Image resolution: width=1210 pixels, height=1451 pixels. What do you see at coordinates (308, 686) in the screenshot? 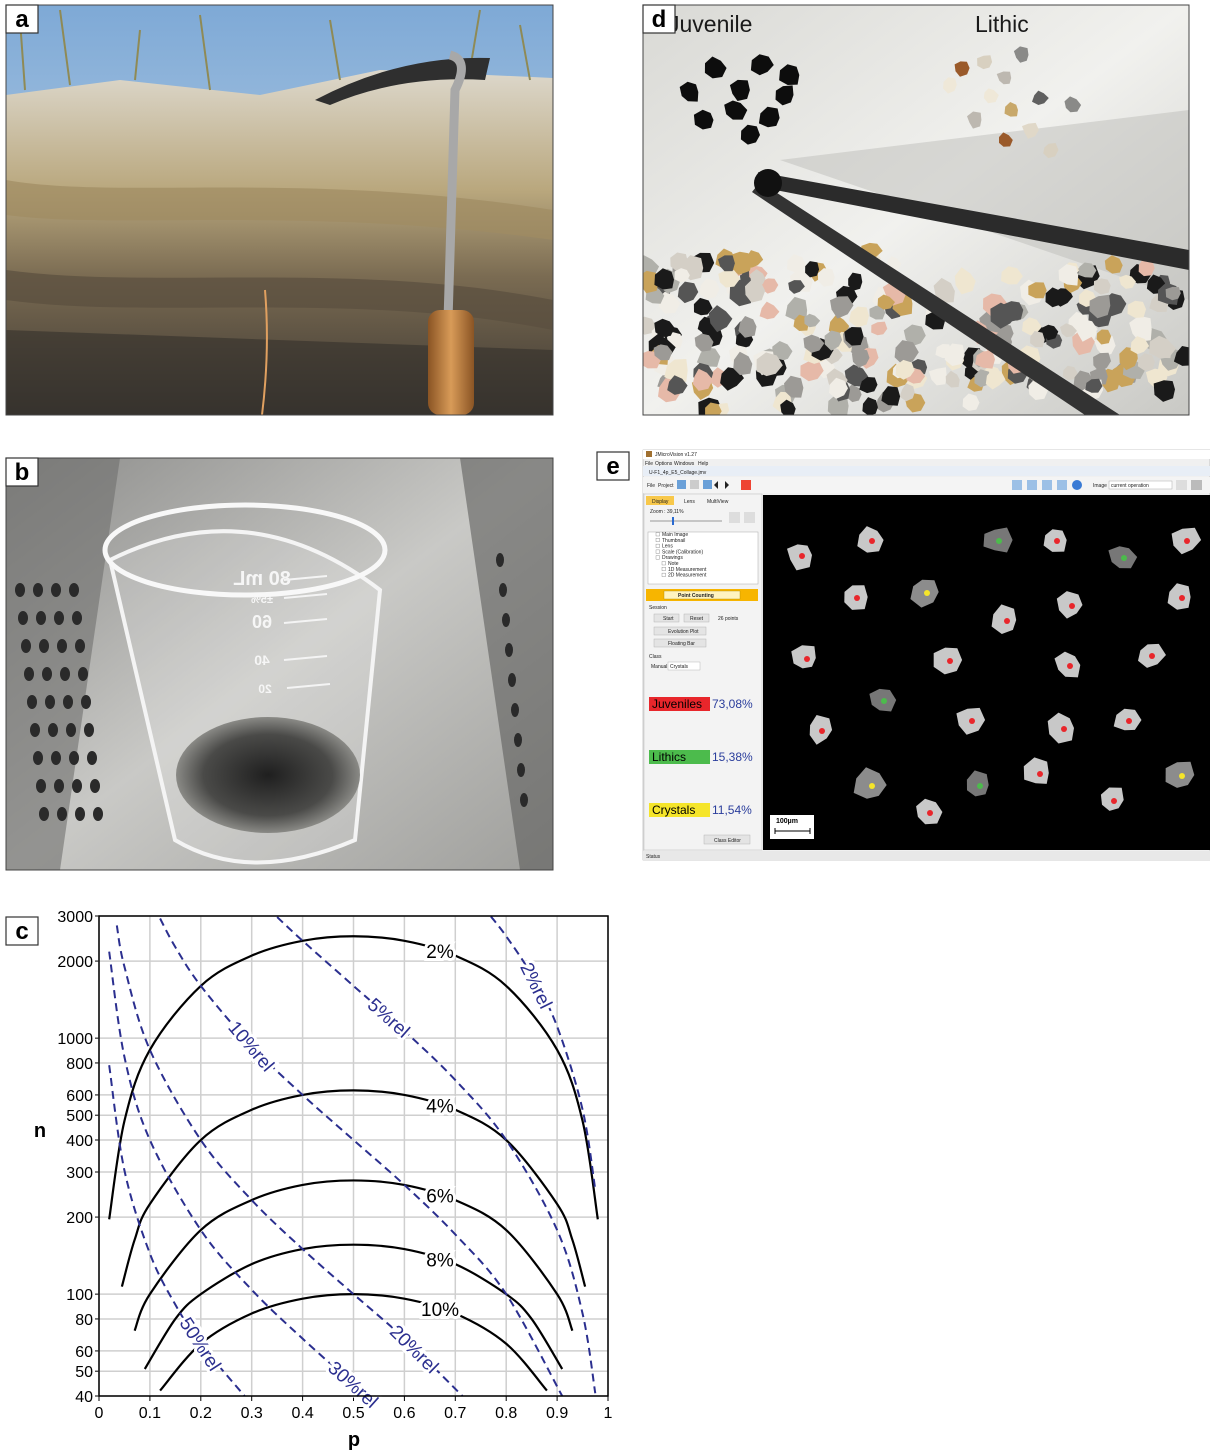
I see `graduation` at bounding box center [308, 686].